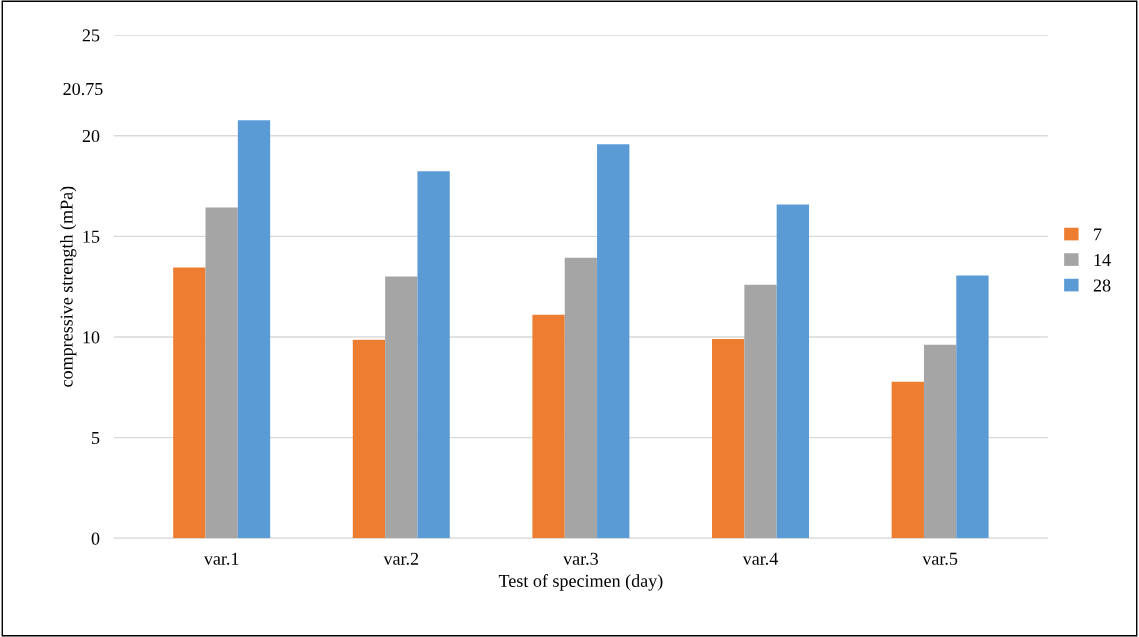 The width and height of the screenshot is (1139, 637). What do you see at coordinates (1102, 259) in the screenshot?
I see `legend-label: 14` at bounding box center [1102, 259].